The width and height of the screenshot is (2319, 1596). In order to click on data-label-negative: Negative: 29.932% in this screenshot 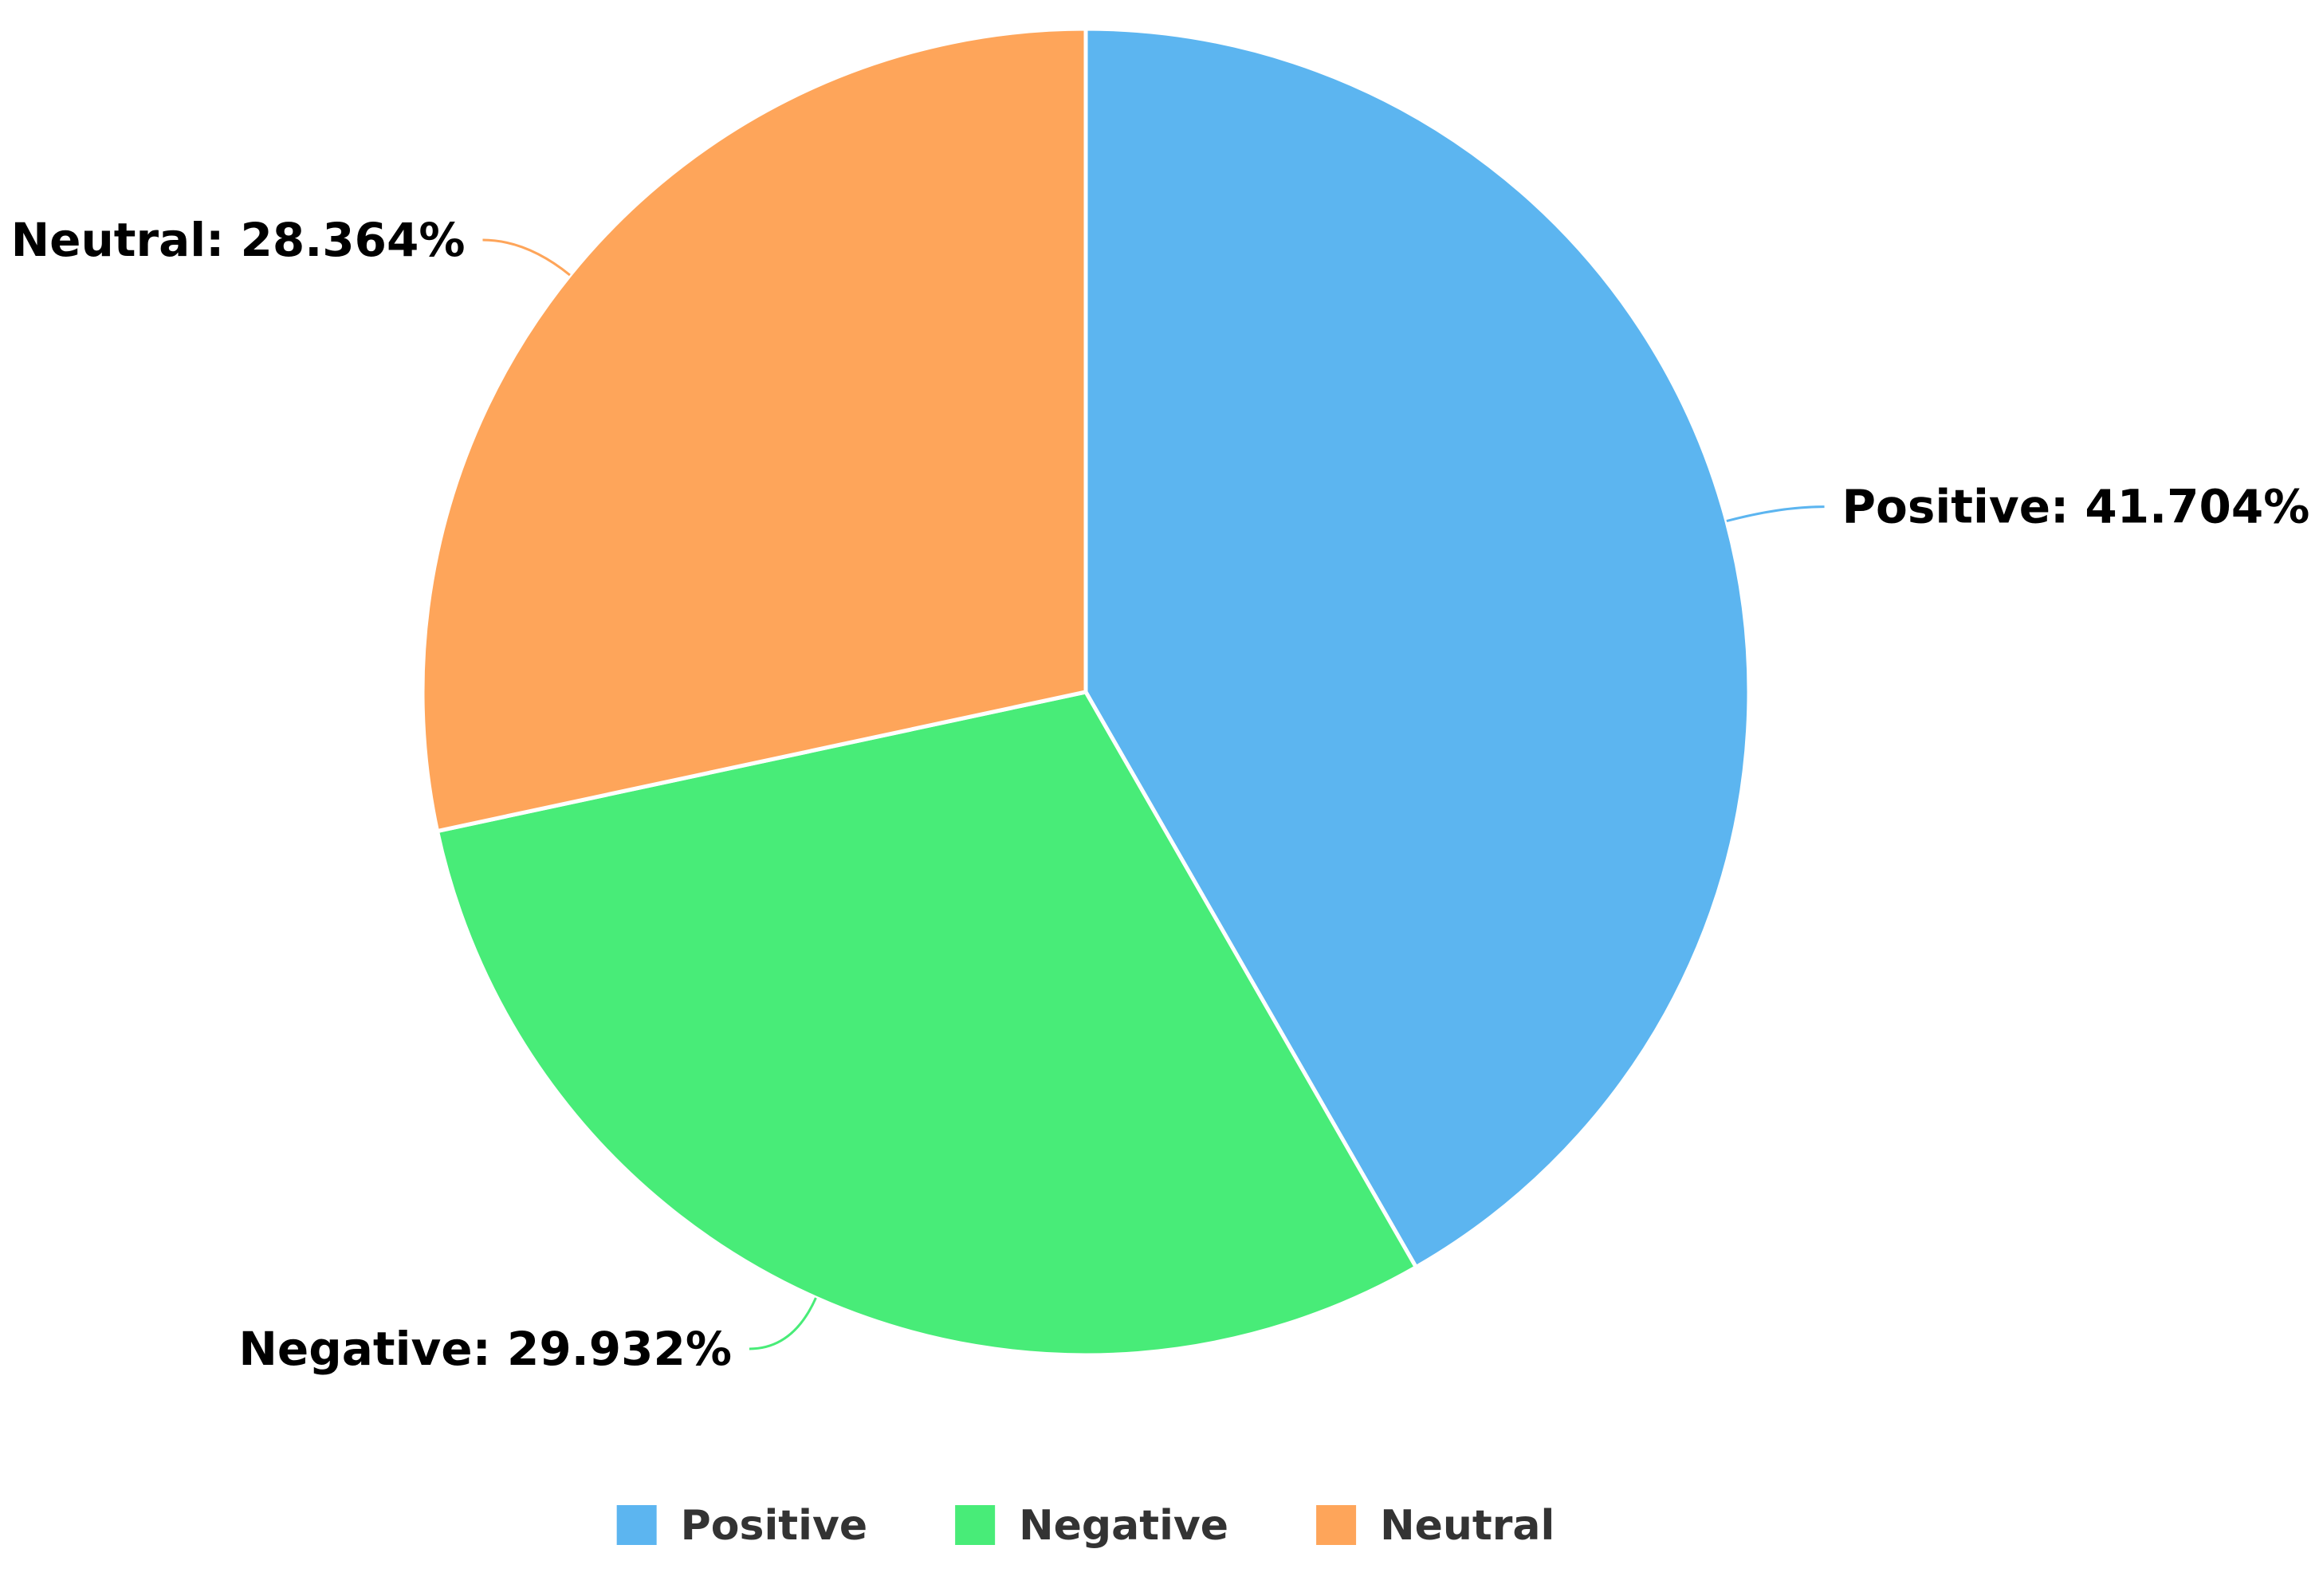, I will do `click(485, 1349)`.